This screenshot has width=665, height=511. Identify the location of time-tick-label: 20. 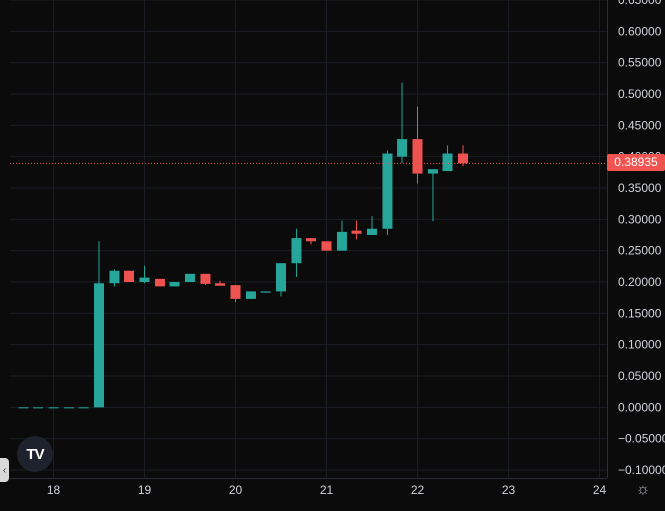
(236, 490).